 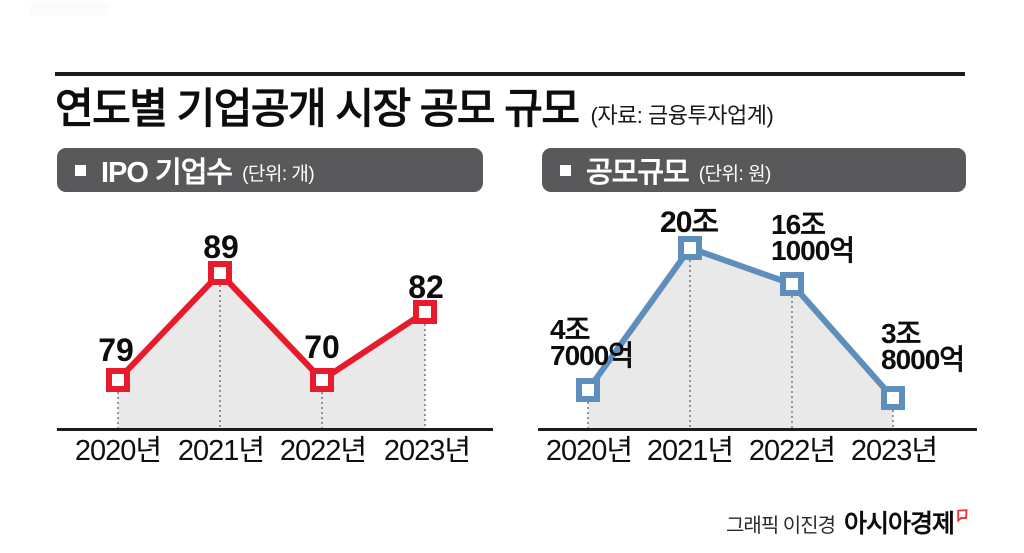 I want to click on offering-size-header-label: 공모규모, so click(x=638, y=173).